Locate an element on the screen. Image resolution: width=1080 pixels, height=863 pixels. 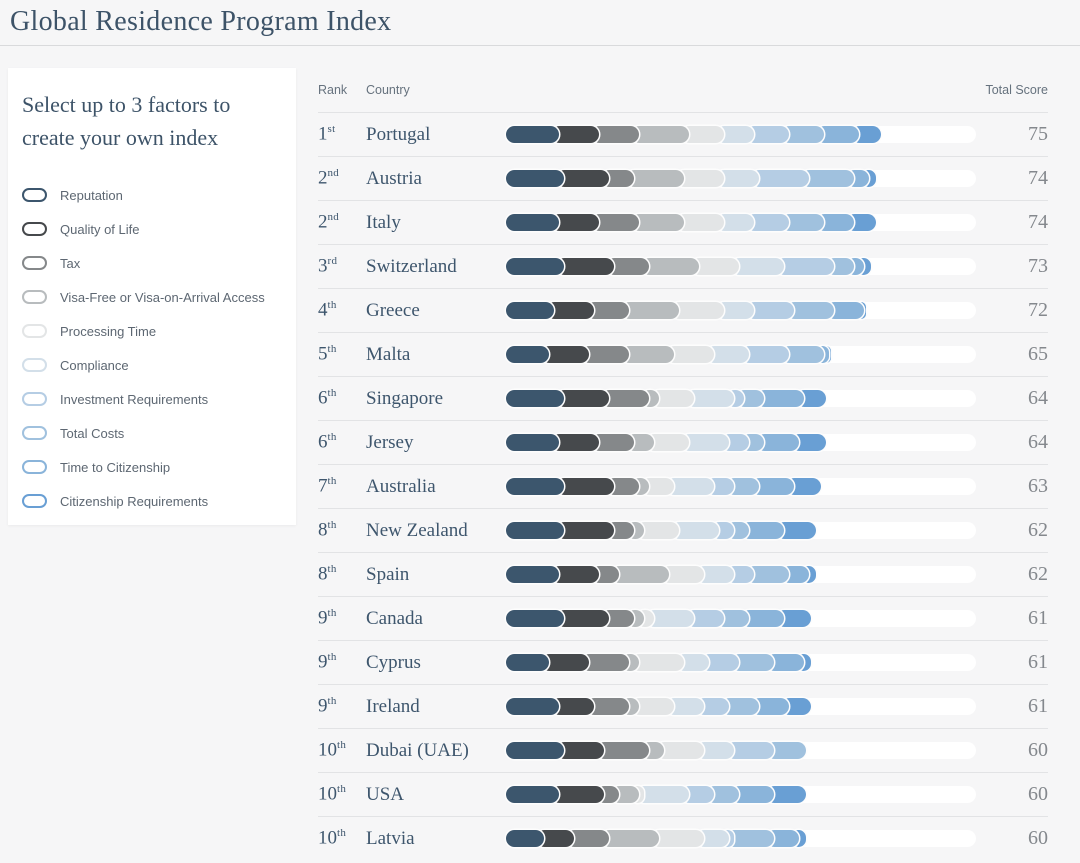
factor-toggle-icon-visa-free-access is located at coordinates (34, 297).